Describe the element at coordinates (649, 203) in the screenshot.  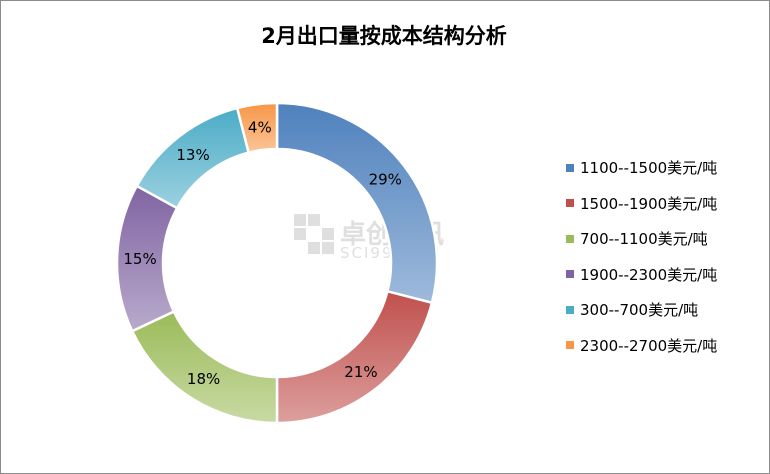
I see `legend-label: 1500--1900美元/吨` at that location.